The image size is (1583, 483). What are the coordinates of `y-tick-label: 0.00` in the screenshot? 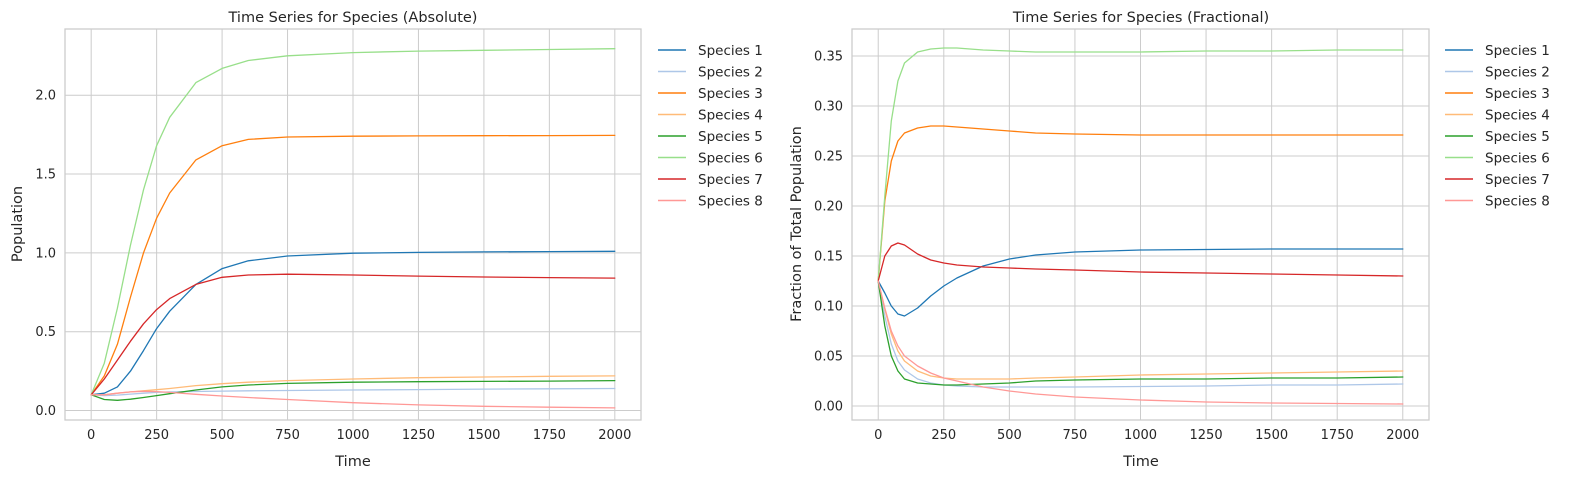 It's located at (828, 407).